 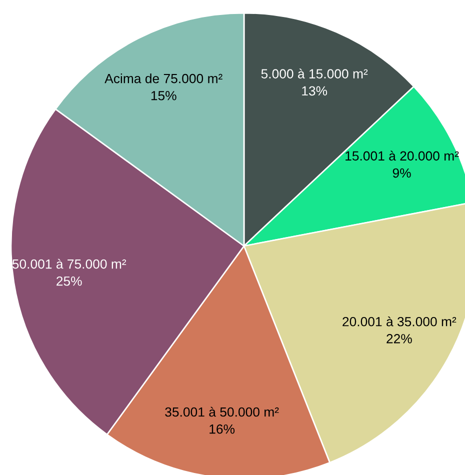 I want to click on data-label: 13%, so click(x=315, y=91).